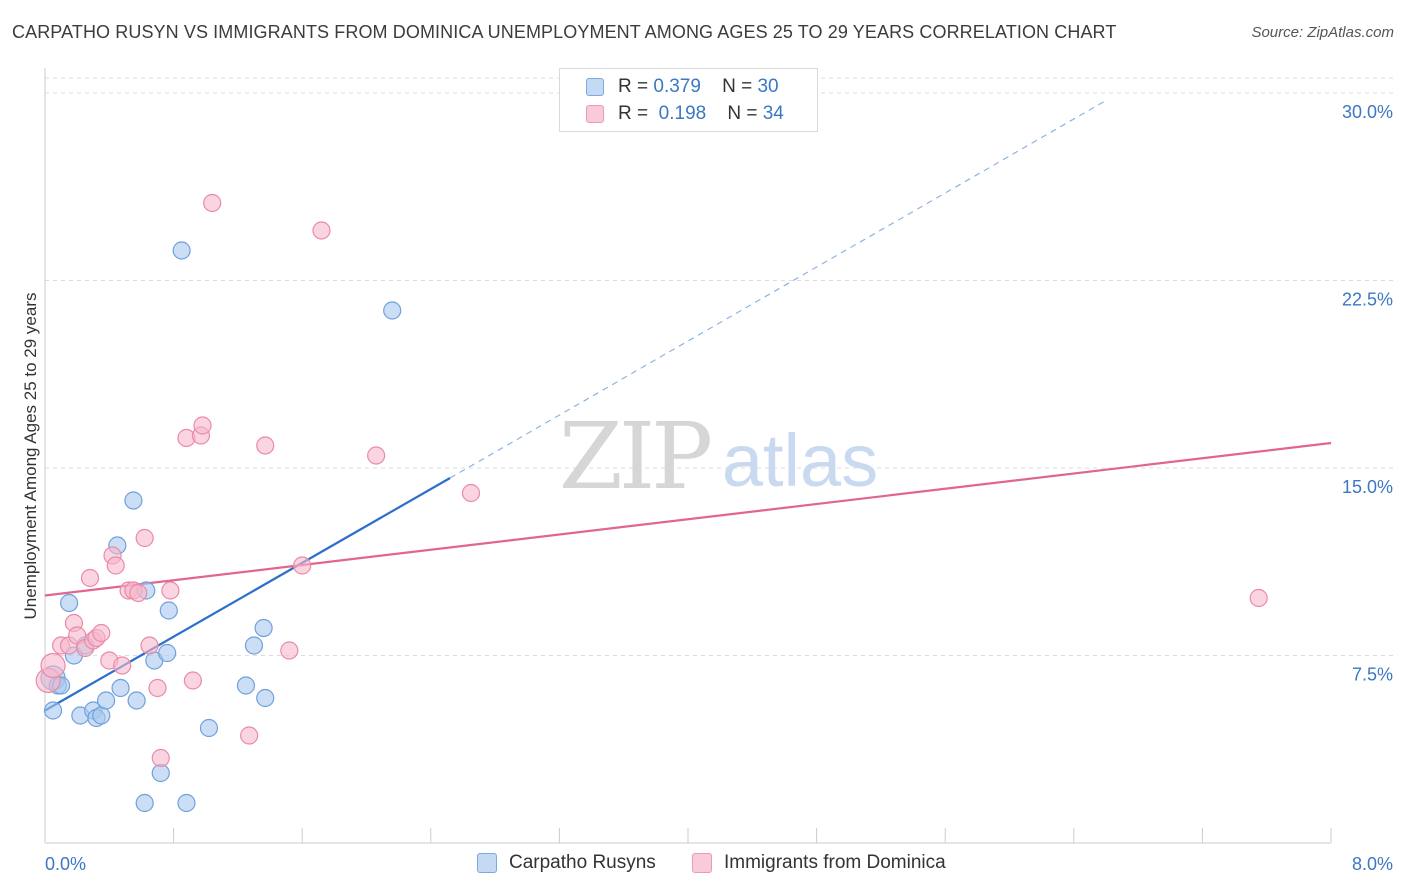  Describe the element at coordinates (595, 114) in the screenshot. I see `legend-swatch-pink` at that location.